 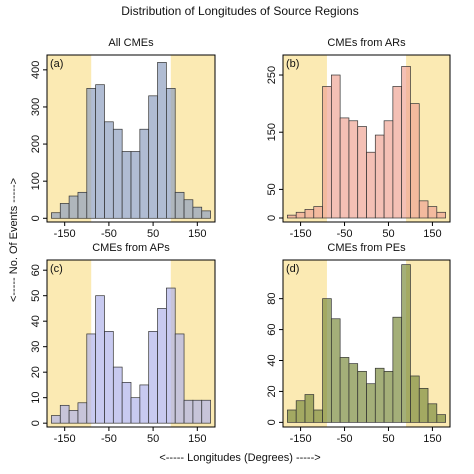 I want to click on panel-title: CMEs from PEs, so click(x=366, y=248).